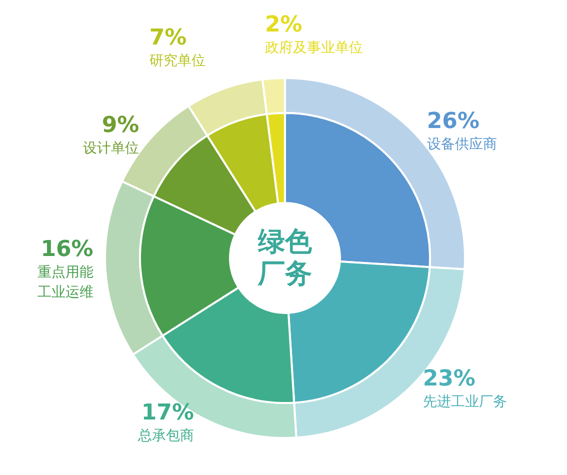  Describe the element at coordinates (285, 258) in the screenshot. I see `text: 绿色厂务` at that location.